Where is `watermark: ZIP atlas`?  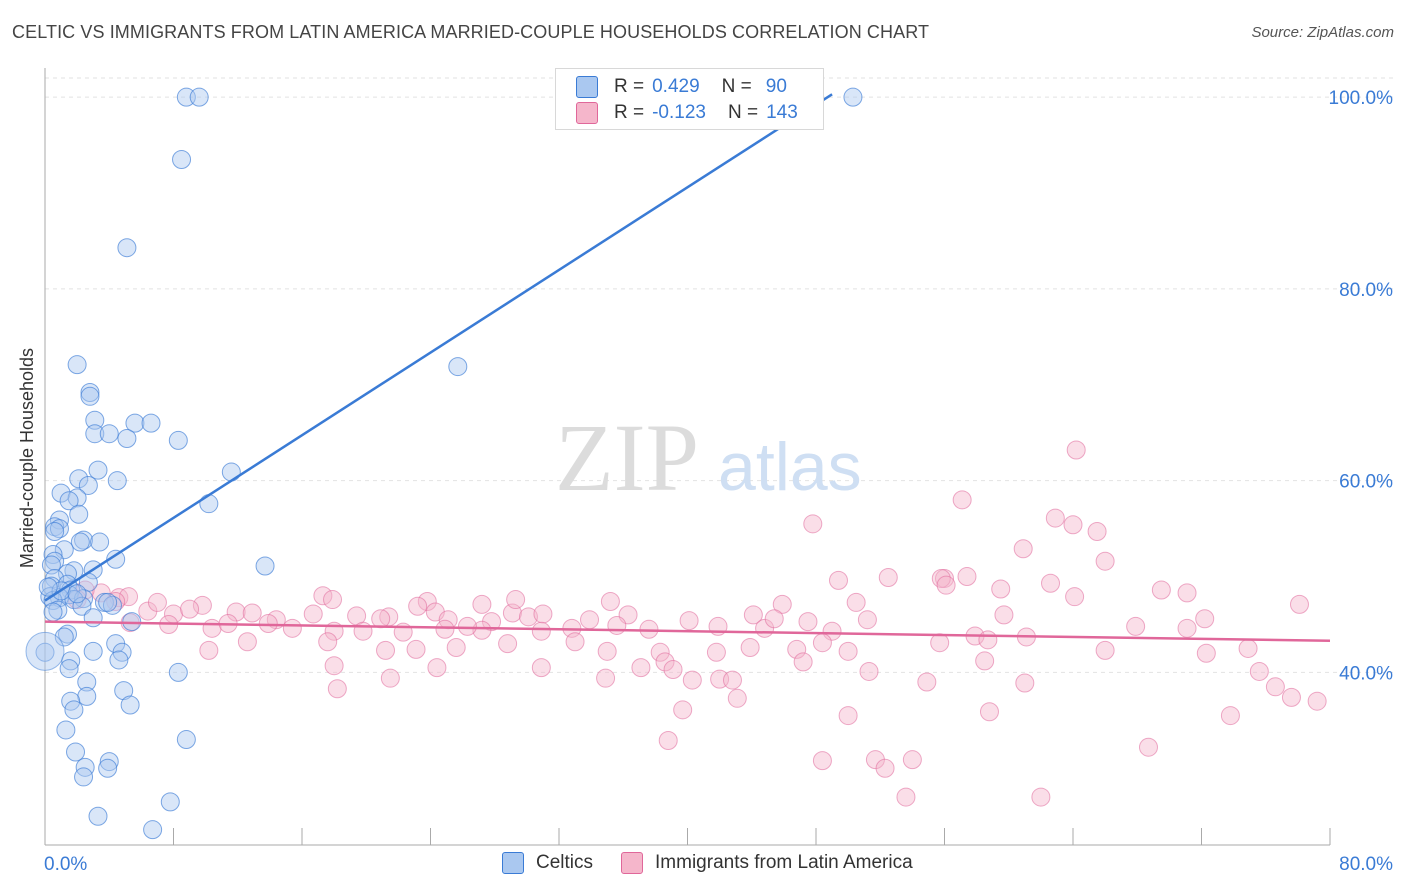
watermark: ZIP atlas is located at coordinates (708, 457).